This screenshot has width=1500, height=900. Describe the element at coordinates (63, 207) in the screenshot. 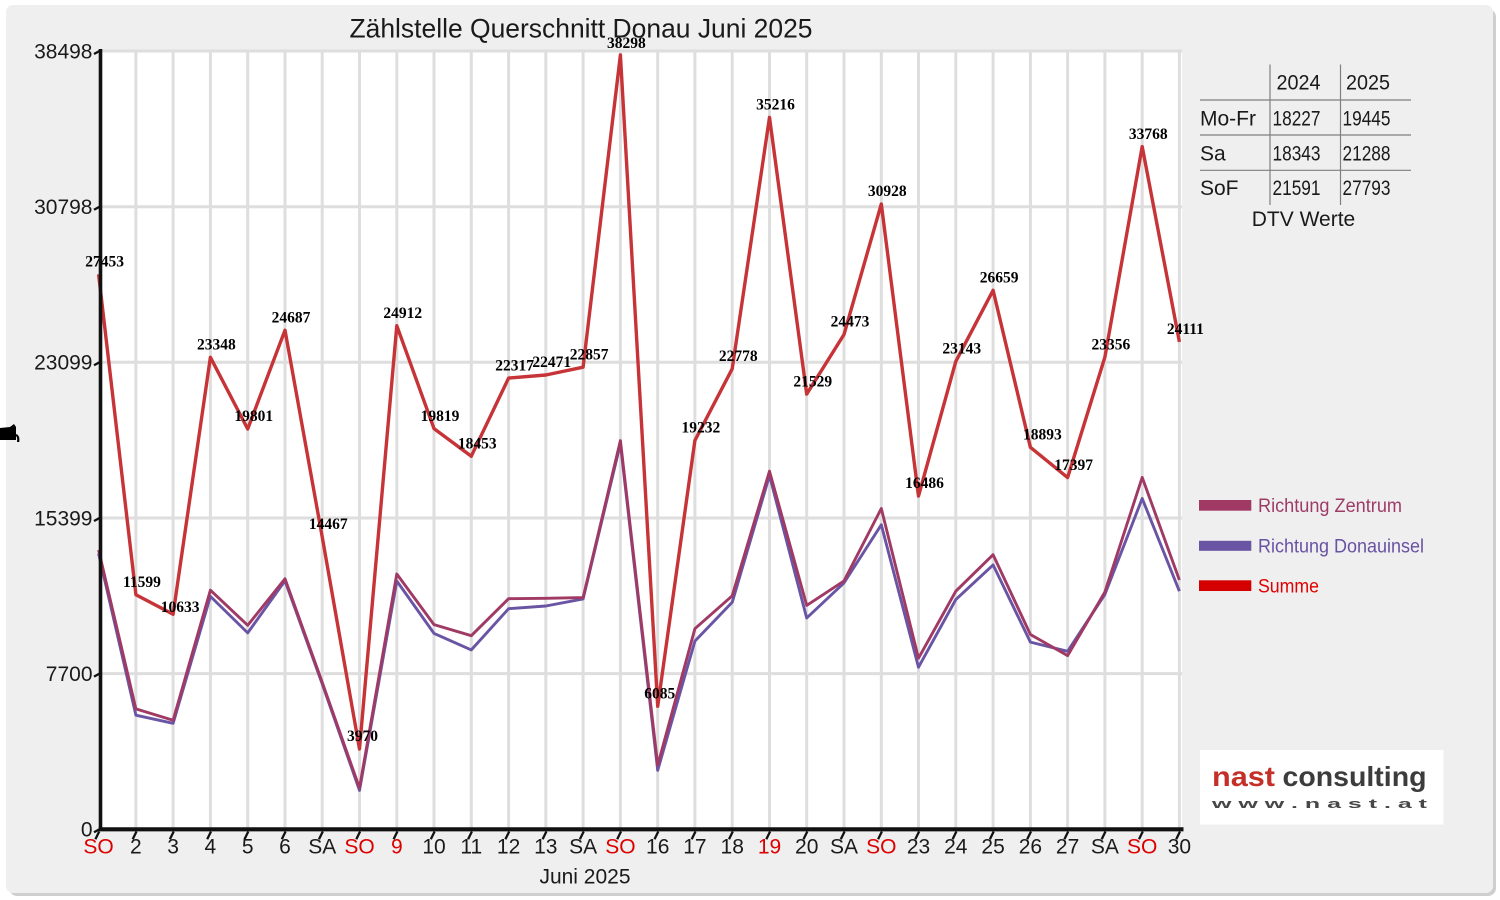

I see `svg-text: 30798` at that location.